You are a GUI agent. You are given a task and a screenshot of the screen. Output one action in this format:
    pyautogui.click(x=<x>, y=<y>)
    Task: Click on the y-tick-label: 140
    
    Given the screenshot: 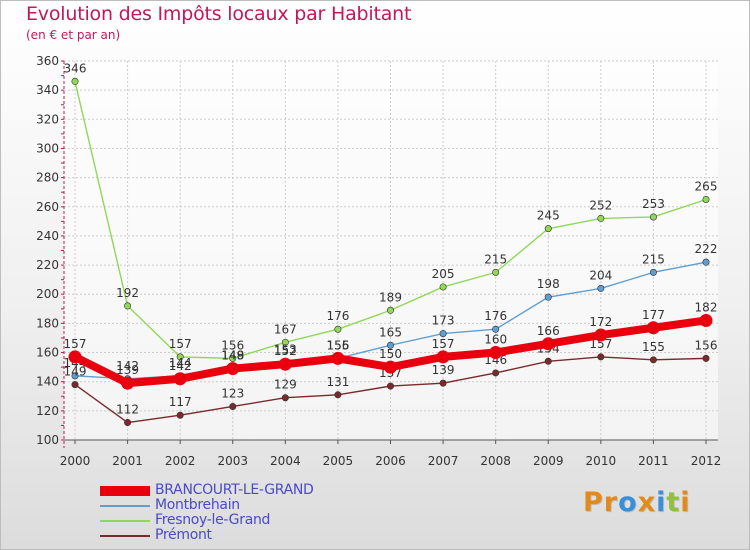 What is the action you would take?
    pyautogui.click(x=47, y=382)
    